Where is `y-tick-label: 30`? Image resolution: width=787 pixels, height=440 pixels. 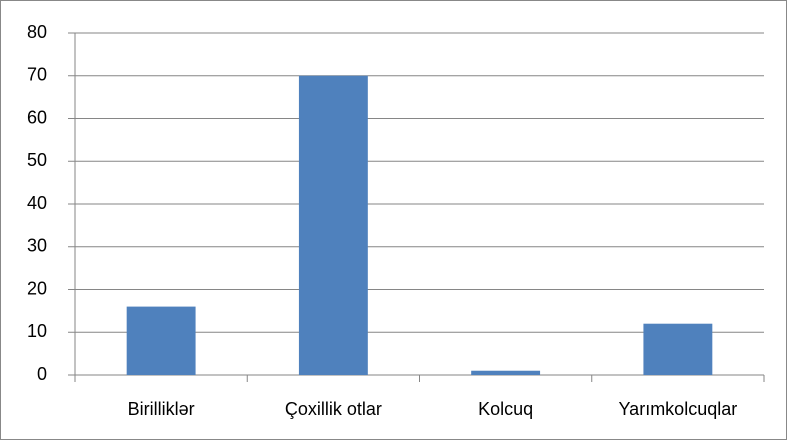 y-tick-label: 30 is located at coordinates (37, 246).